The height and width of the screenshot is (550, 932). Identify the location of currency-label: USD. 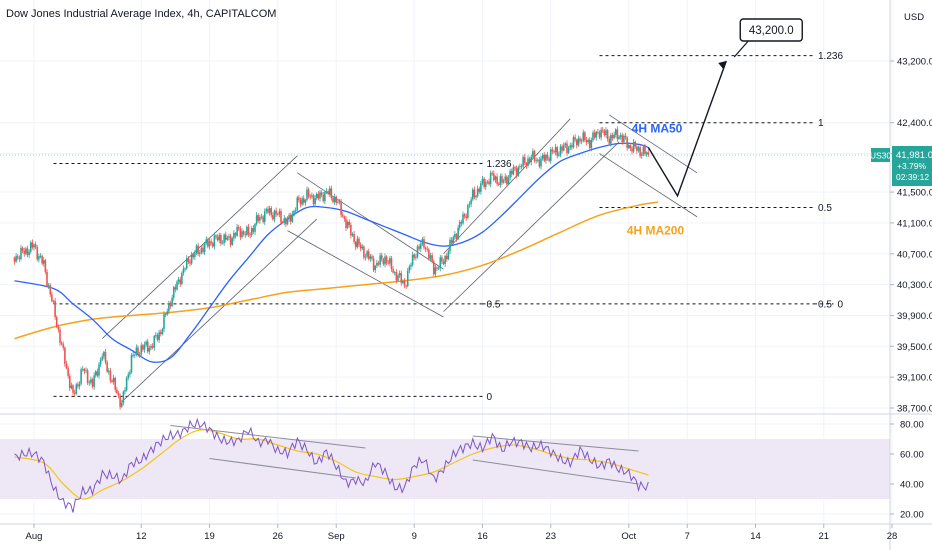
(914, 17).